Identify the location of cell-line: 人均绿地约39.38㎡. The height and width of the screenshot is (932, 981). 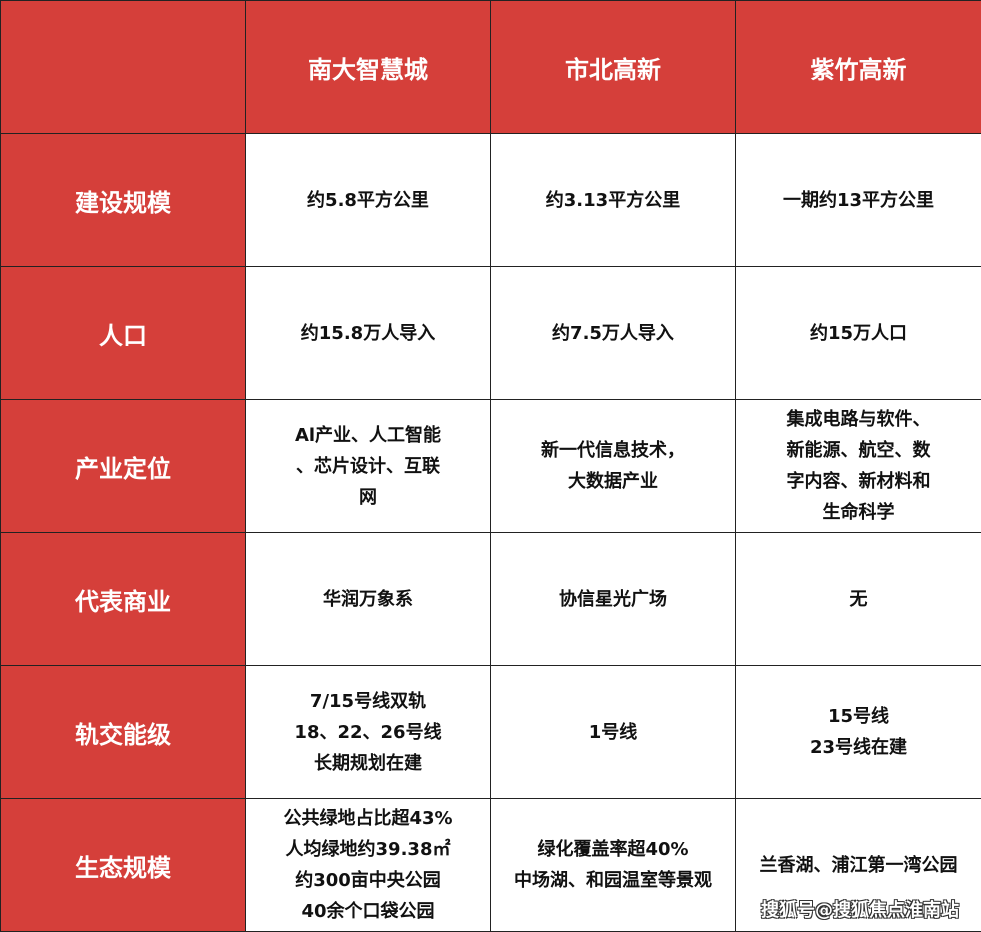
(368, 849).